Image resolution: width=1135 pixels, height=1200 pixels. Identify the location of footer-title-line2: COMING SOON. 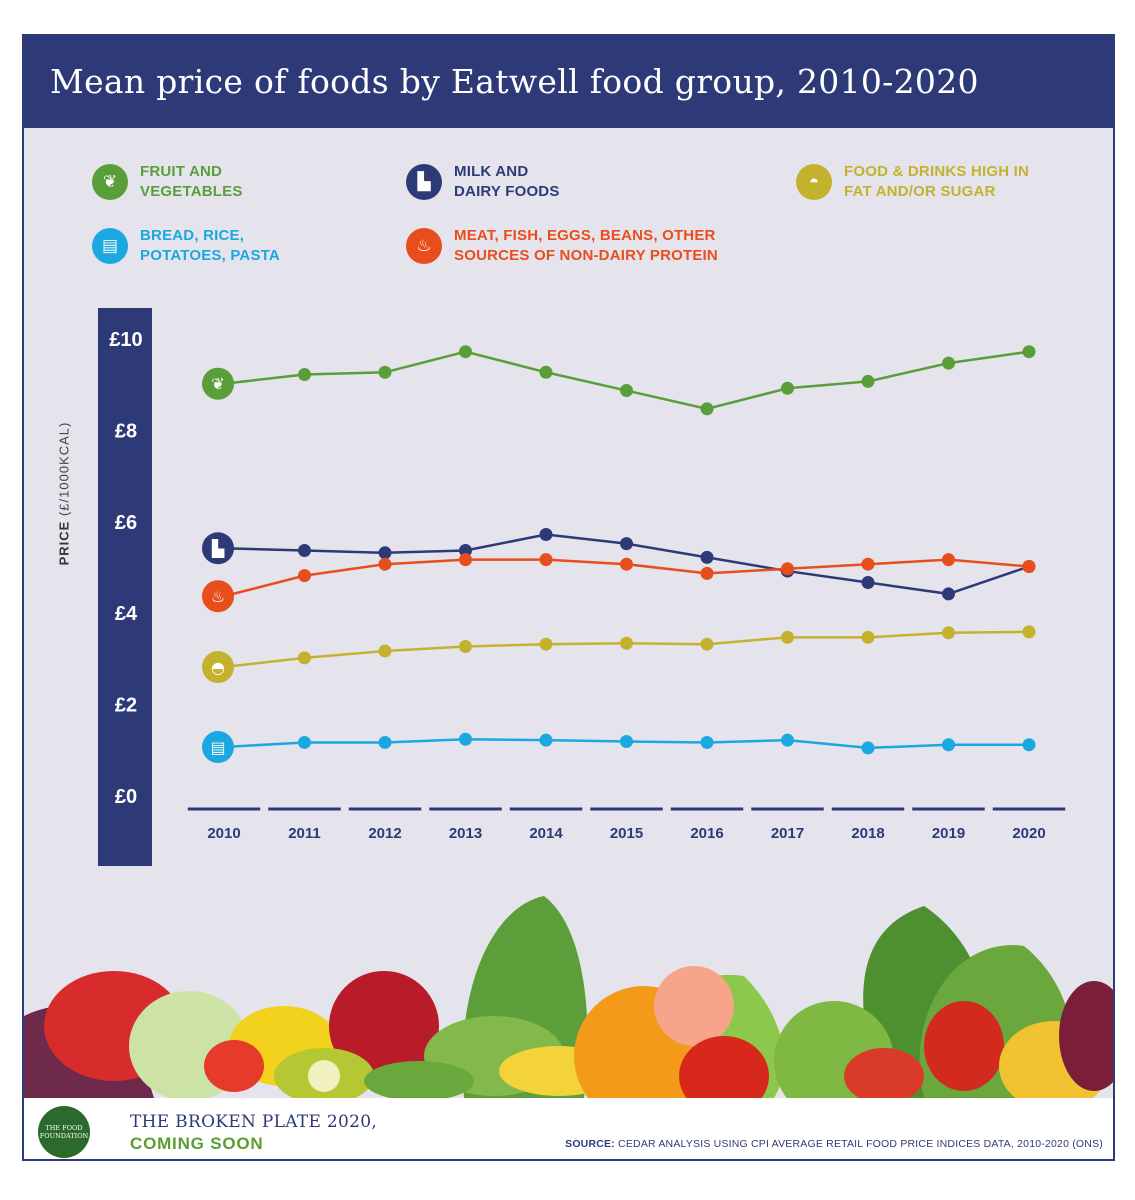
(197, 1143).